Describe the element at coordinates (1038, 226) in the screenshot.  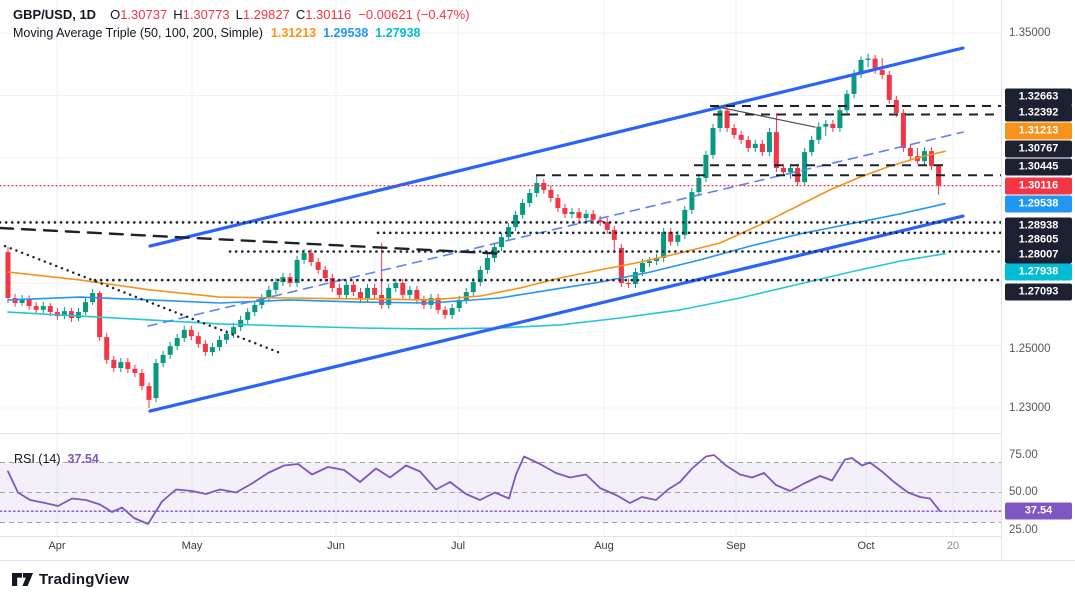
I see `price-badge-1.28938: 1.28938` at that location.